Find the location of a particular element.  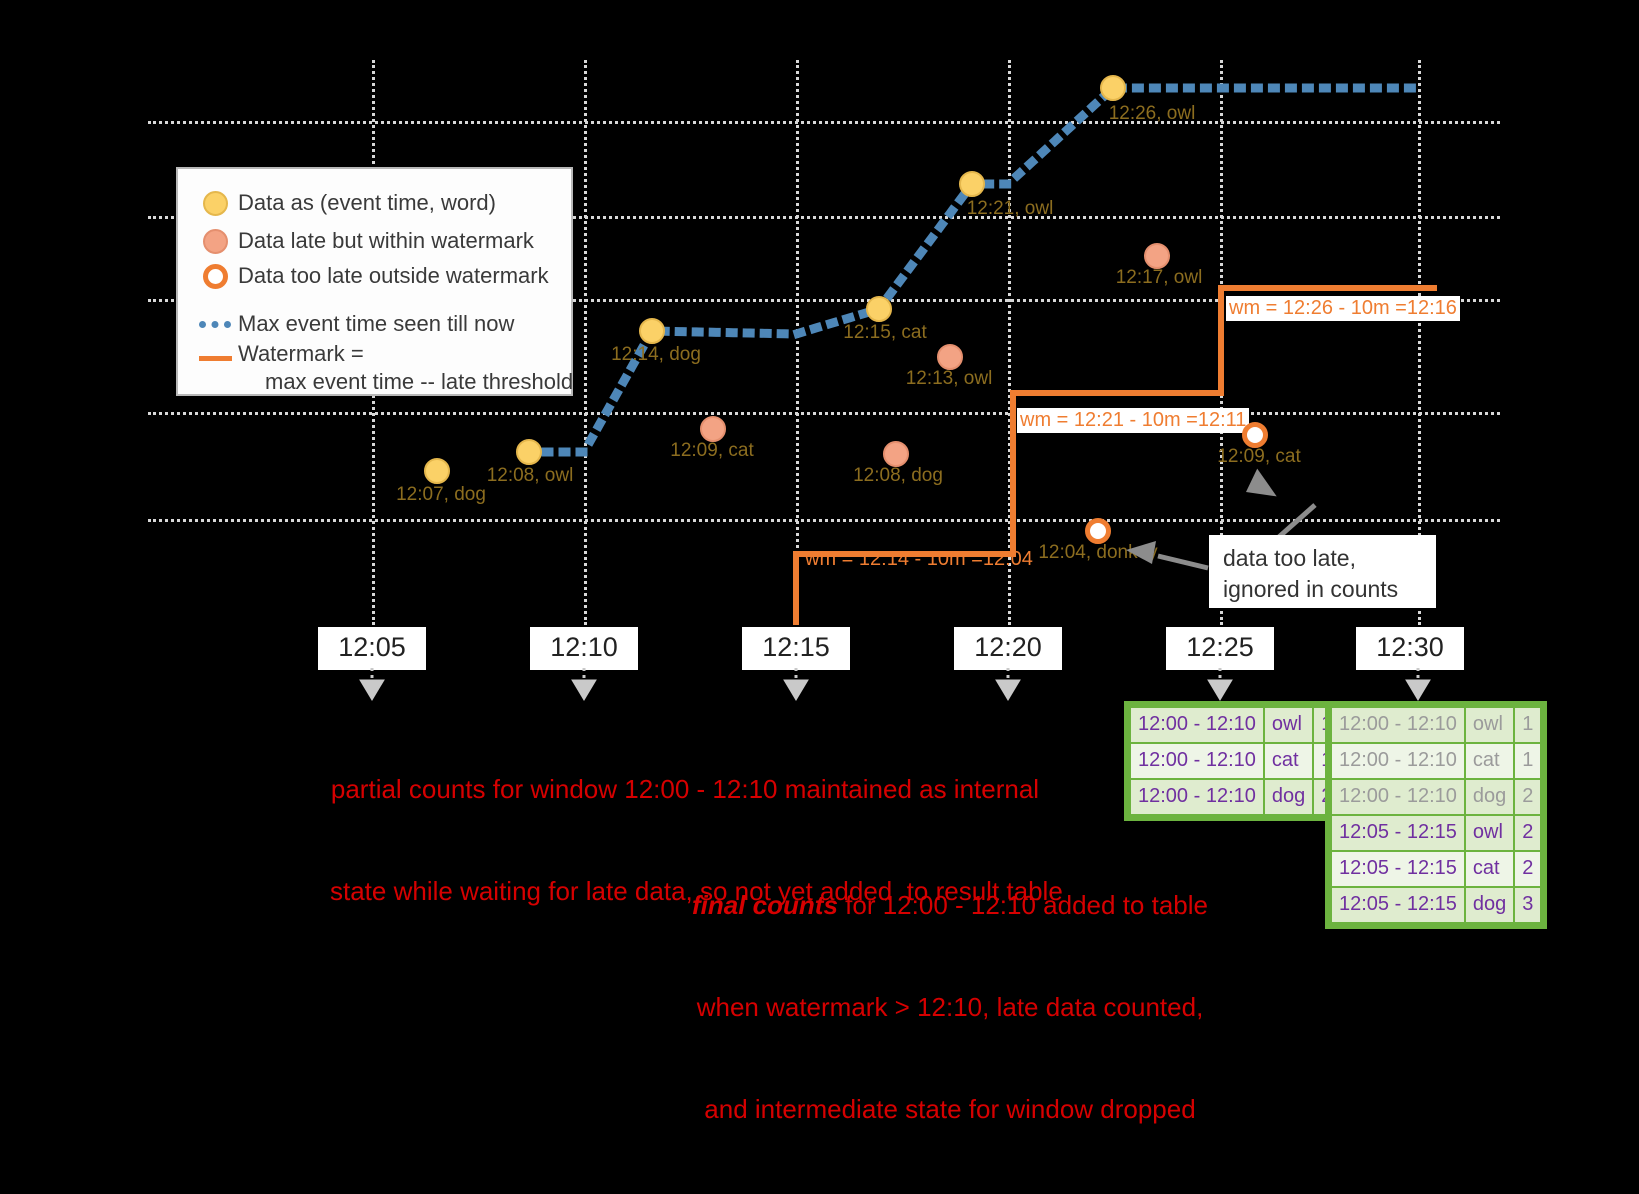

data-point-1209-cat-late is located at coordinates (1255, 435).